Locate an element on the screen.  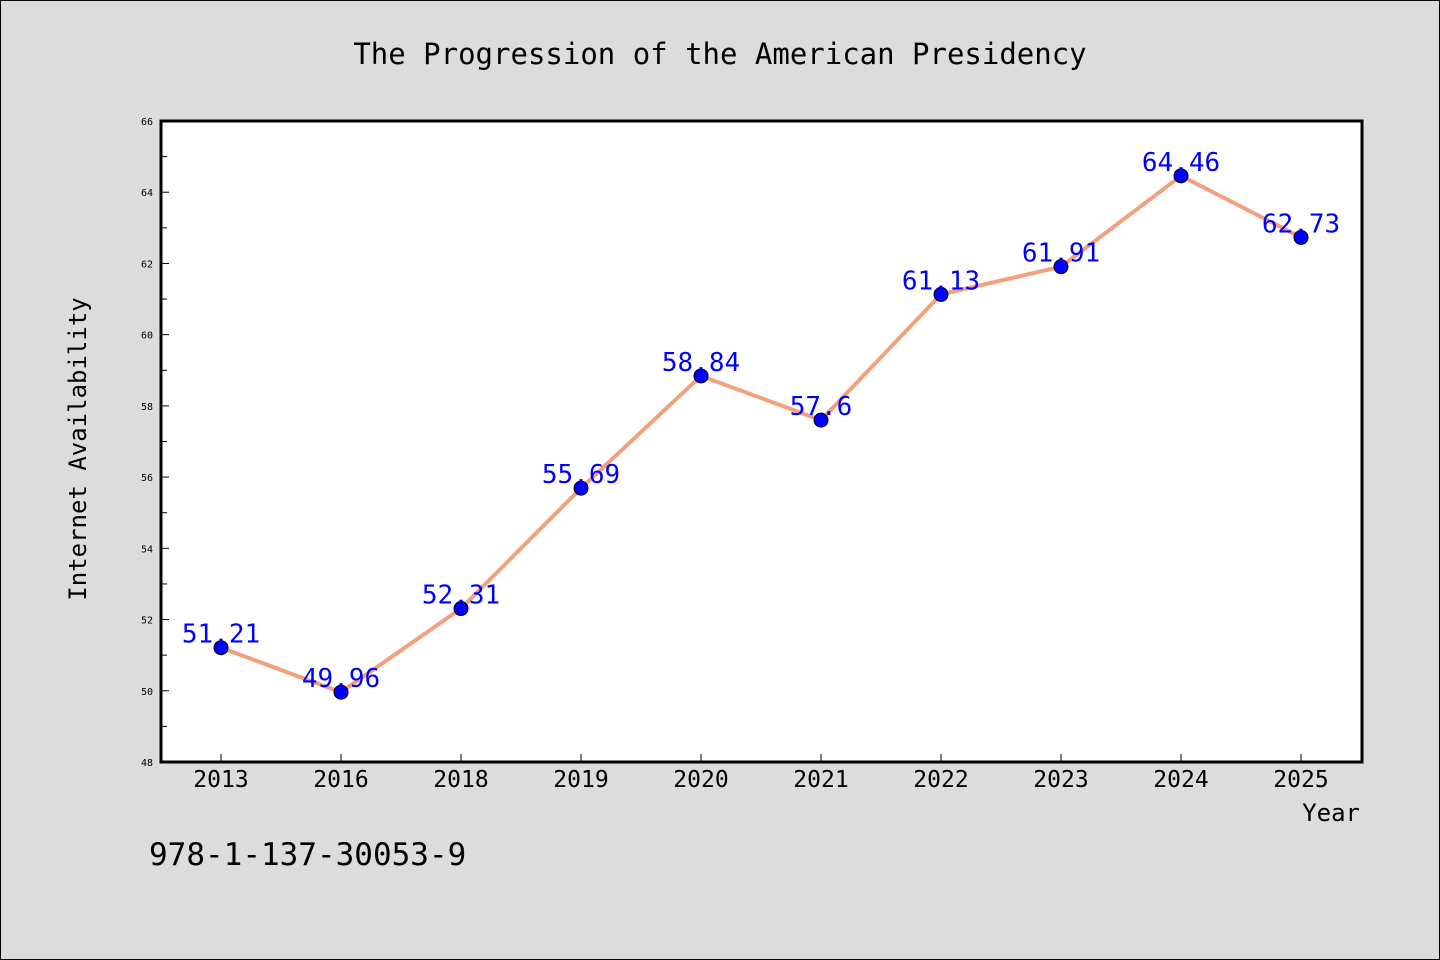
y-tick-label: 66 is located at coordinates (147, 122).